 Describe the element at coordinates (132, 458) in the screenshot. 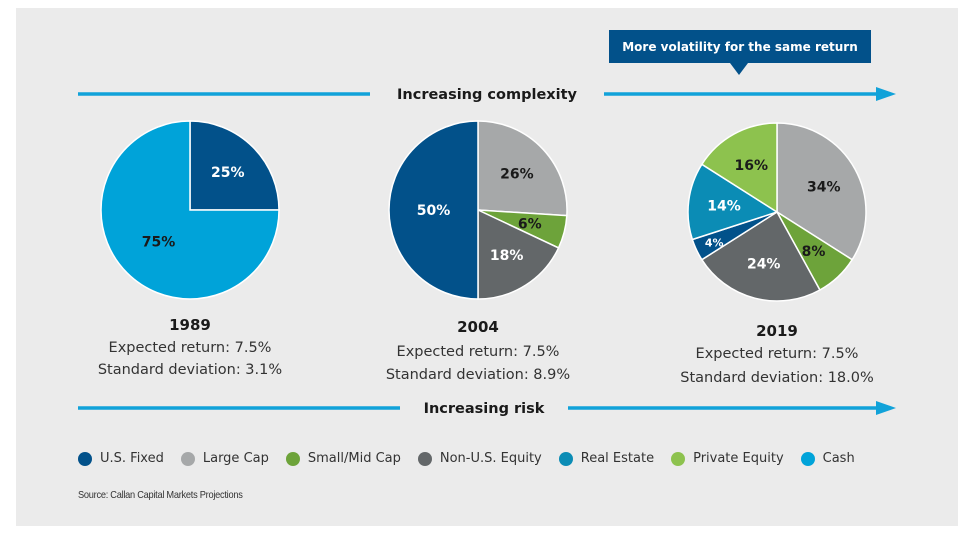

I see `legend-label: U.S. Fixed` at that location.